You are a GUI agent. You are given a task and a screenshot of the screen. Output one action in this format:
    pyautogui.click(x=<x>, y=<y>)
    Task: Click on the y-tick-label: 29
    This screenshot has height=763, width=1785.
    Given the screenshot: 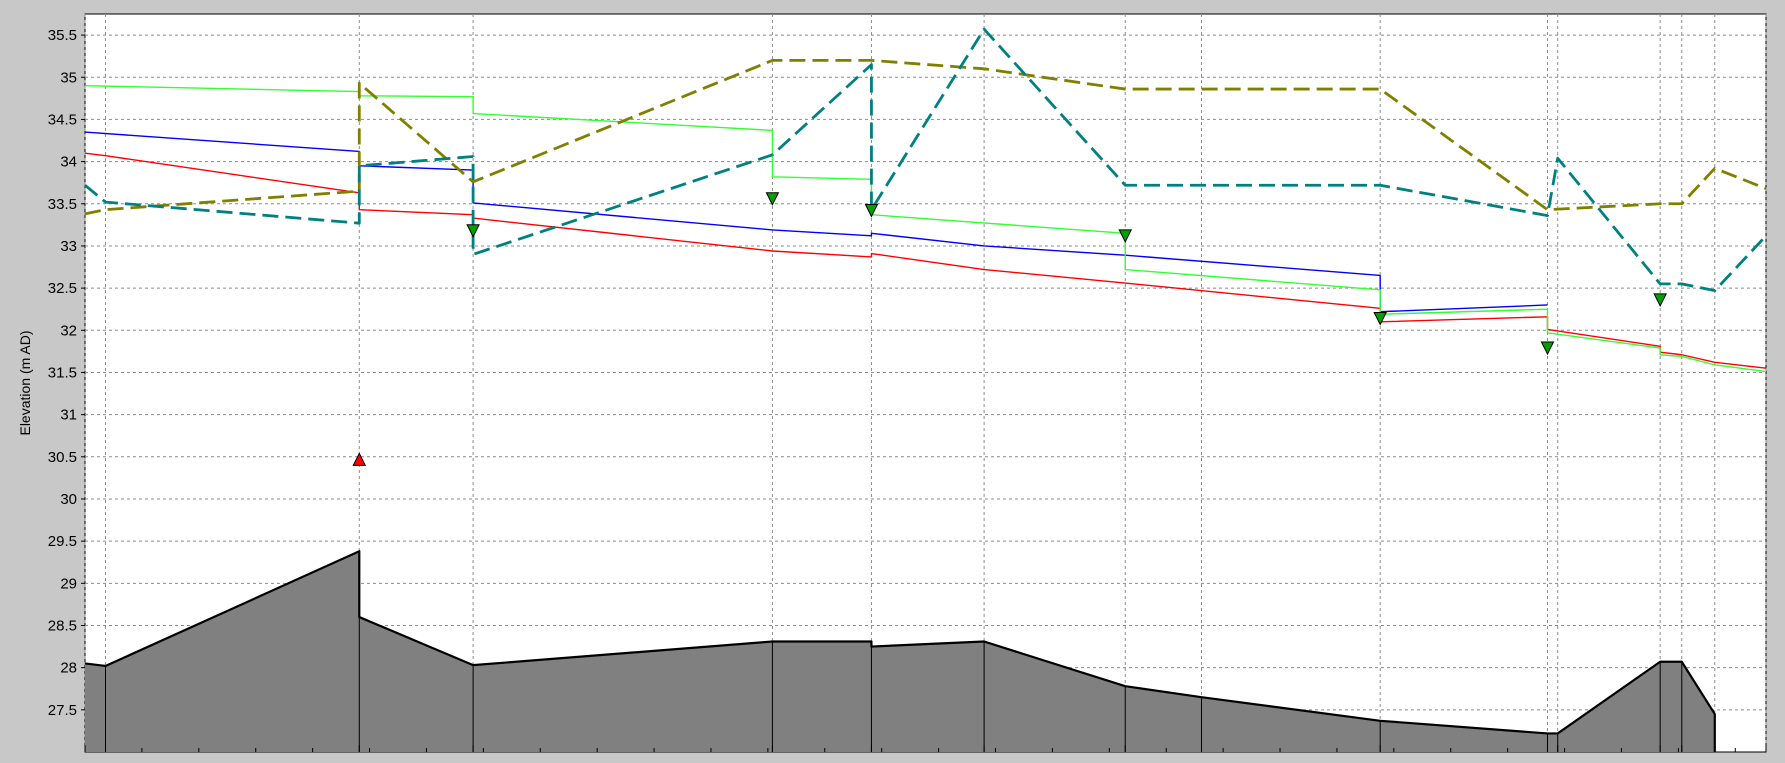 What is the action you would take?
    pyautogui.click(x=68, y=583)
    